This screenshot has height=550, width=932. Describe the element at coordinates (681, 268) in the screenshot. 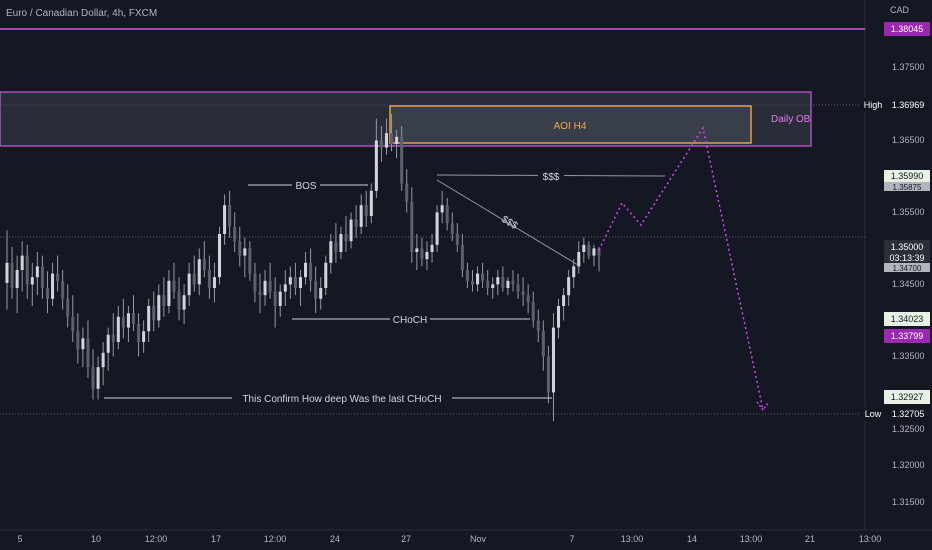

I see `price-projection-path` at that location.